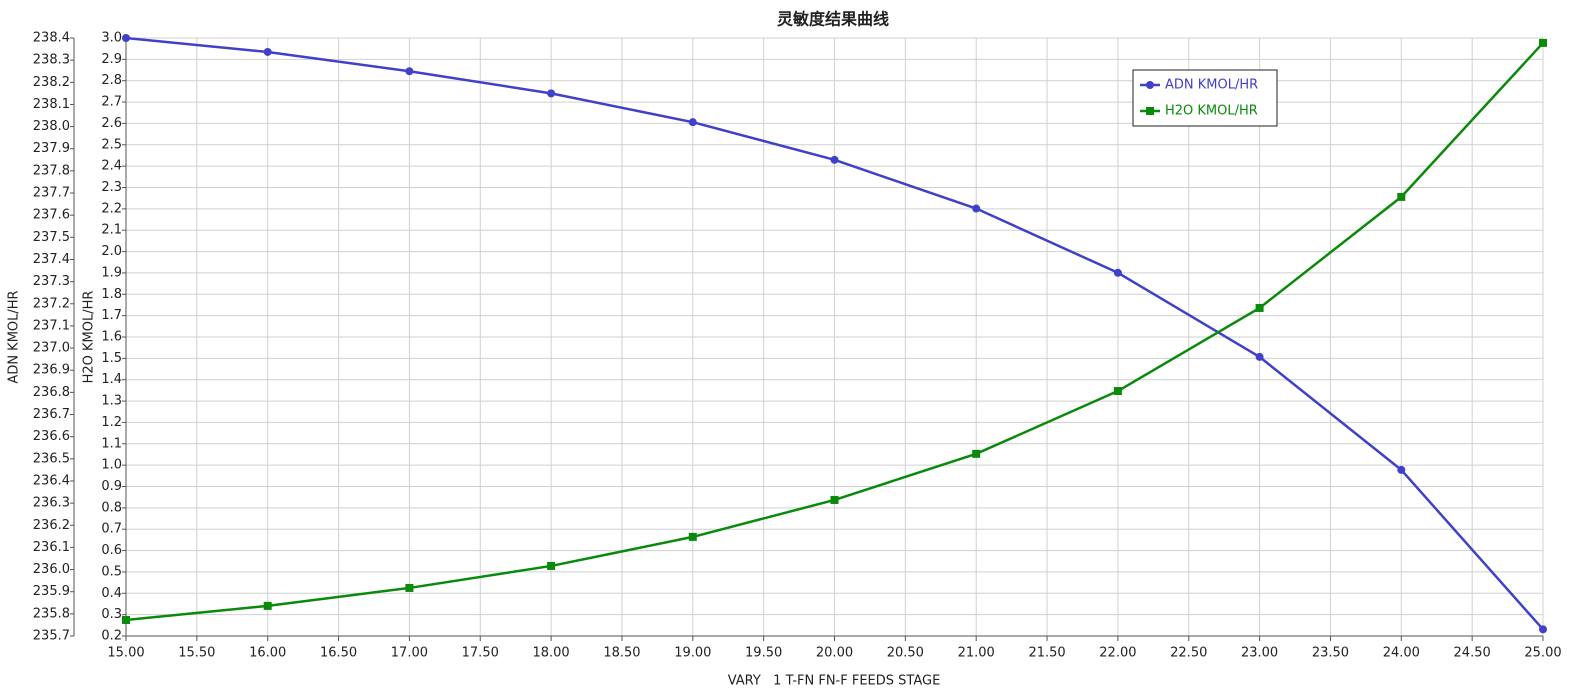 This screenshot has height=699, width=1577. I want to click on x-tick-label: 25.00, so click(1542, 653).